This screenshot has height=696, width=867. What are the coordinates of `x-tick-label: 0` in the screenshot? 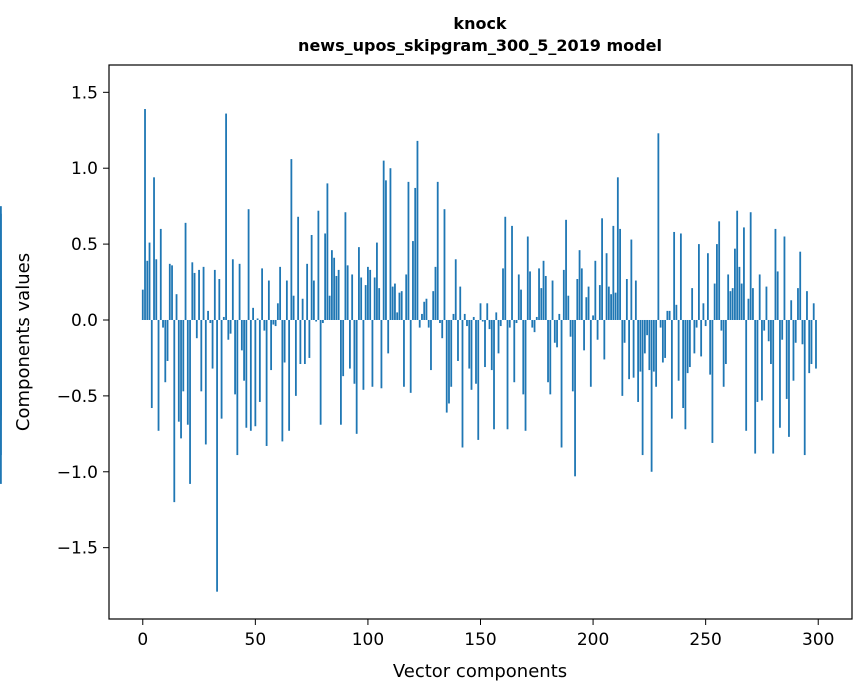 It's located at (142, 640).